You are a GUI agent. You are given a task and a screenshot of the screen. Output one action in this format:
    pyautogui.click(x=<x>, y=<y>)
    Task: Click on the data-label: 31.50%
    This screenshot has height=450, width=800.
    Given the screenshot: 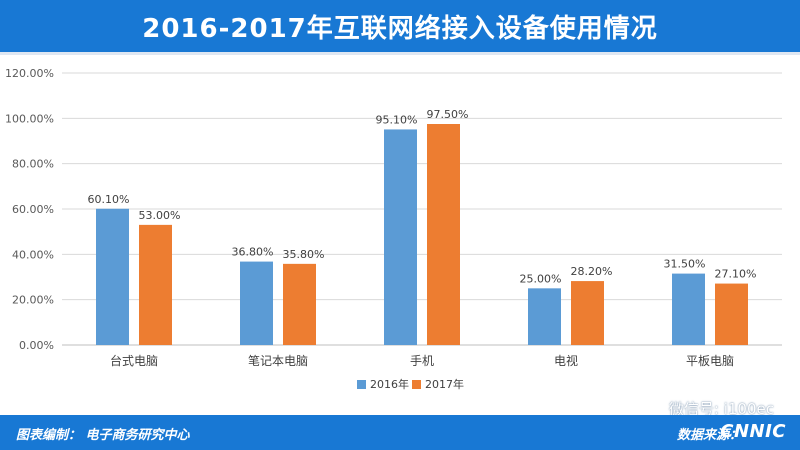 What is the action you would take?
    pyautogui.click(x=685, y=264)
    